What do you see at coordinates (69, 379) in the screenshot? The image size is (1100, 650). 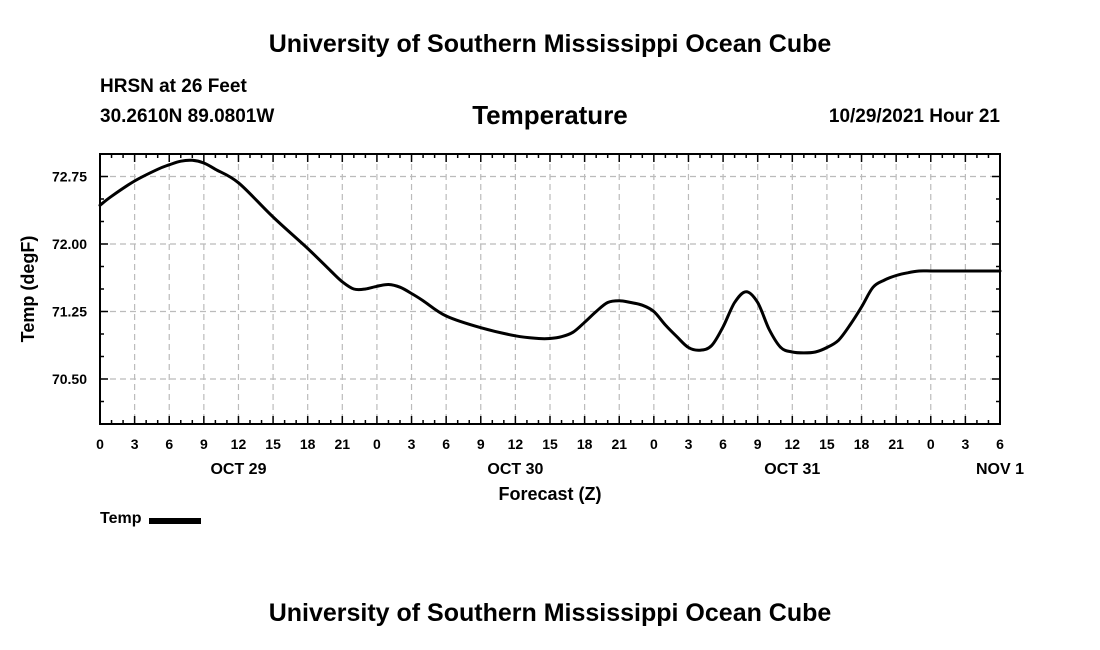 I see `y-tick-label: 70.50` at bounding box center [69, 379].